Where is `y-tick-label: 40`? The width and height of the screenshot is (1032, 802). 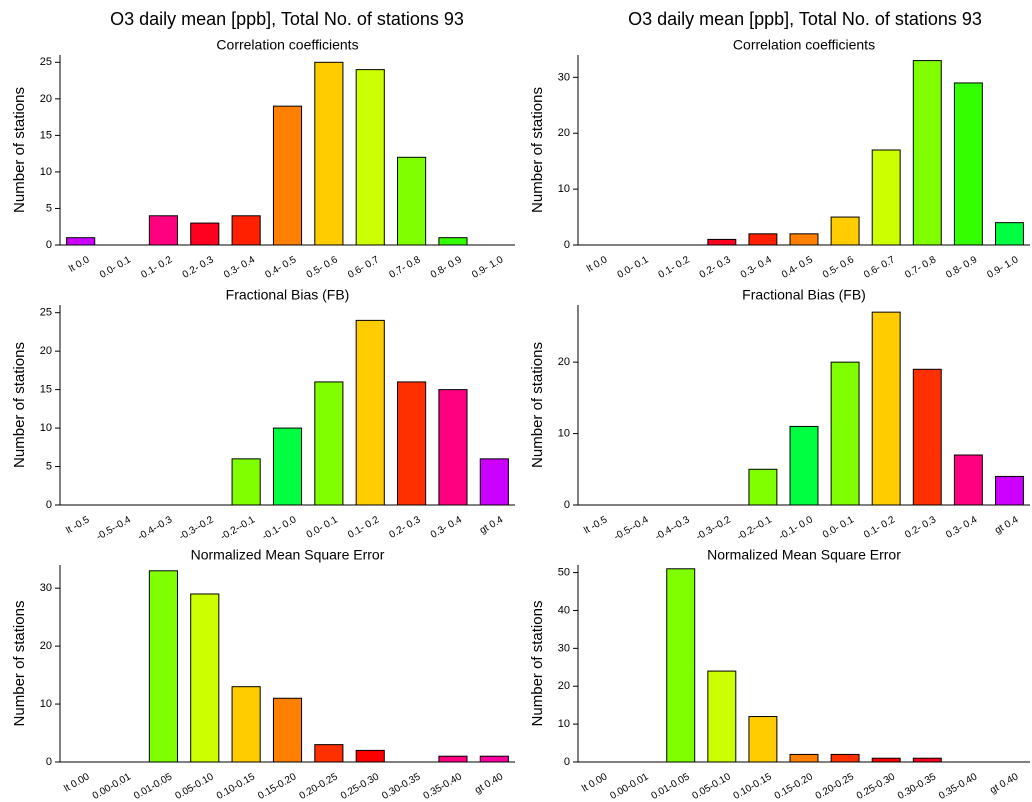
y-tick-label: 40 is located at coordinates (564, 610).